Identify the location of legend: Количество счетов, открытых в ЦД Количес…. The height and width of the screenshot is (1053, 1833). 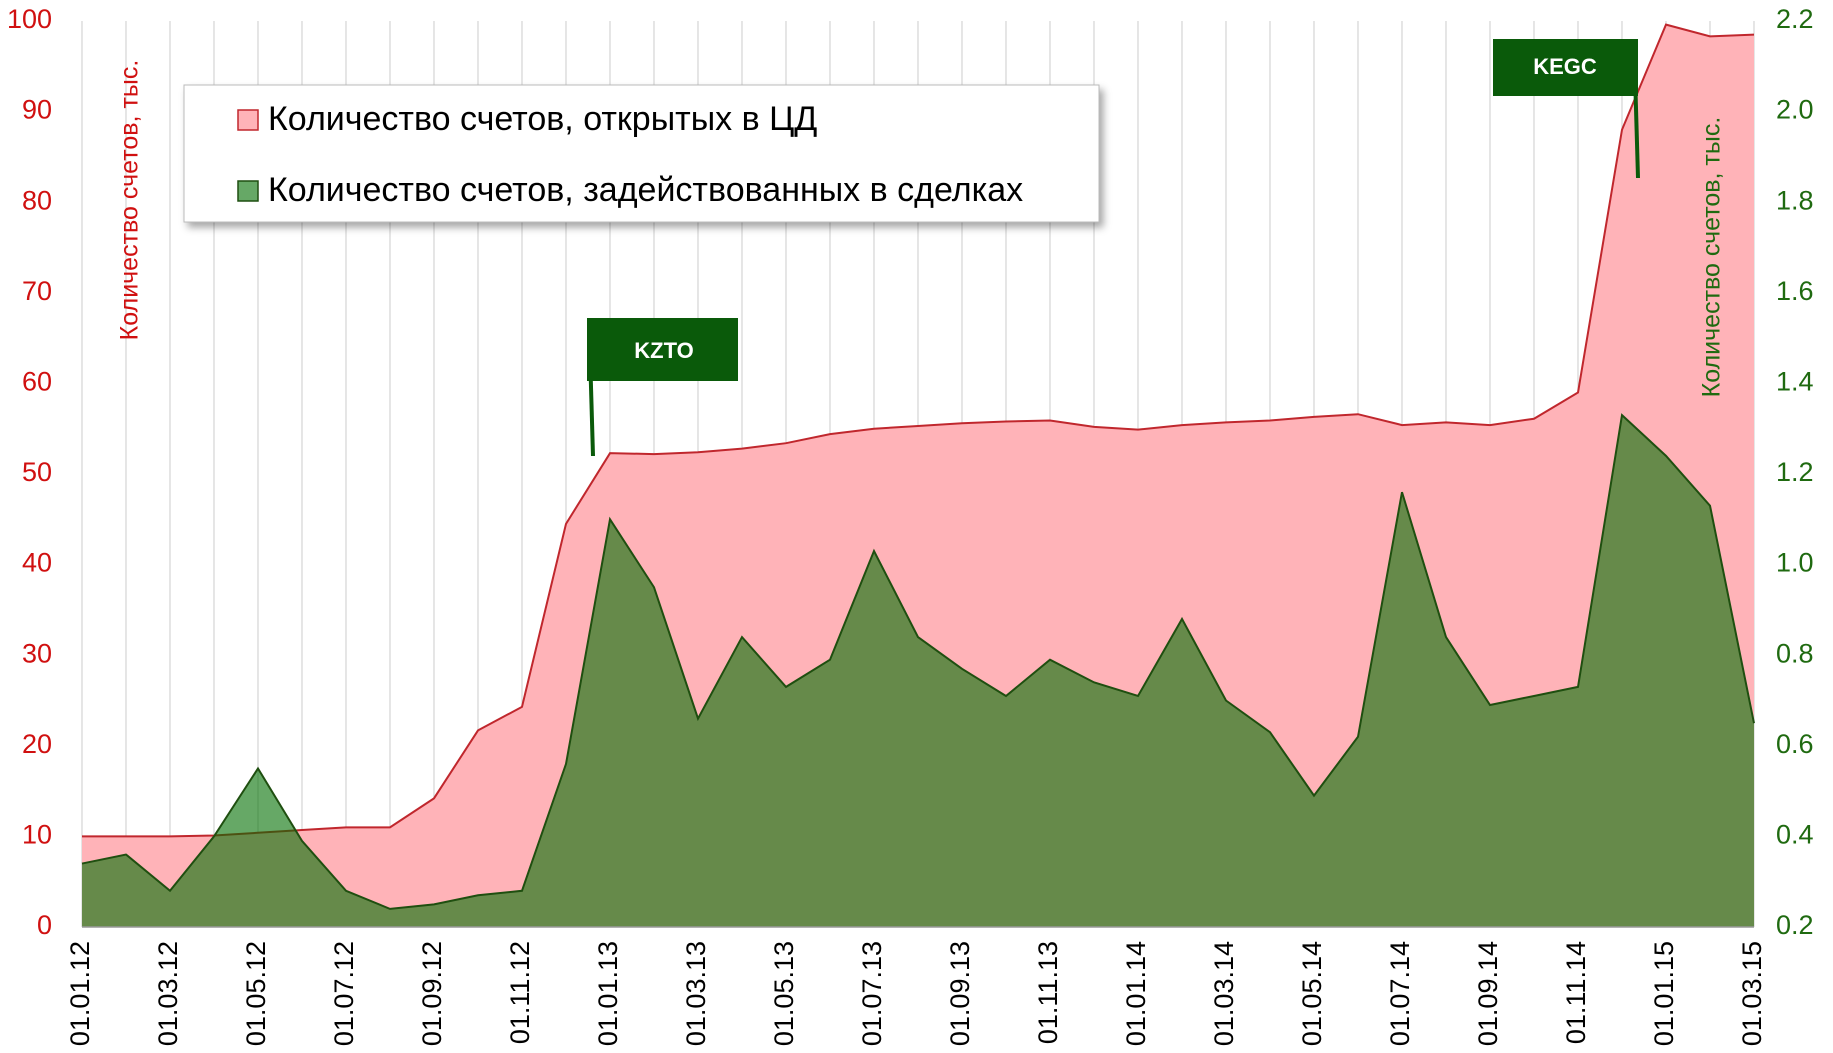
(641, 153).